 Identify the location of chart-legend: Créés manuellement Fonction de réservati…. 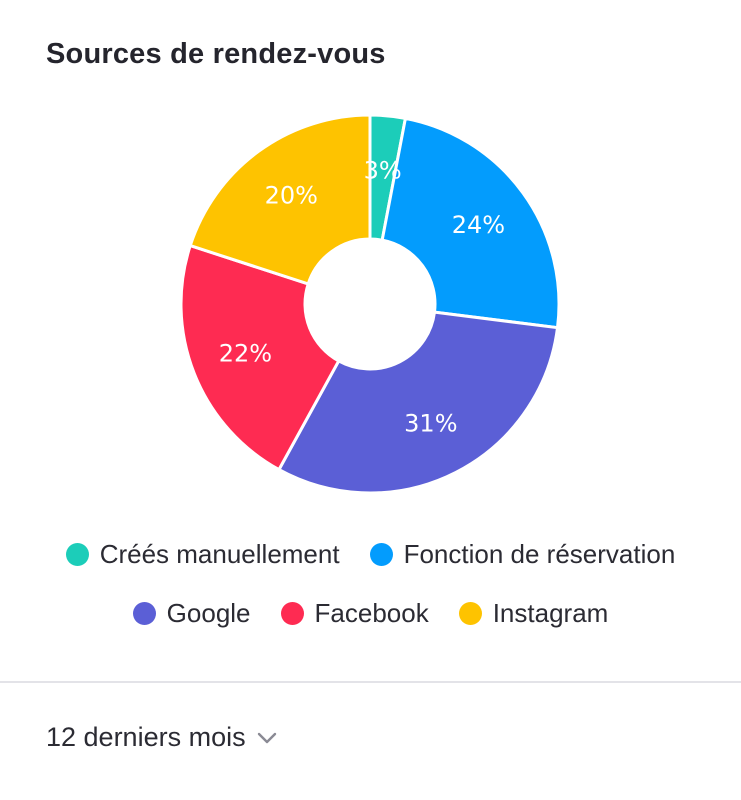
(370, 589).